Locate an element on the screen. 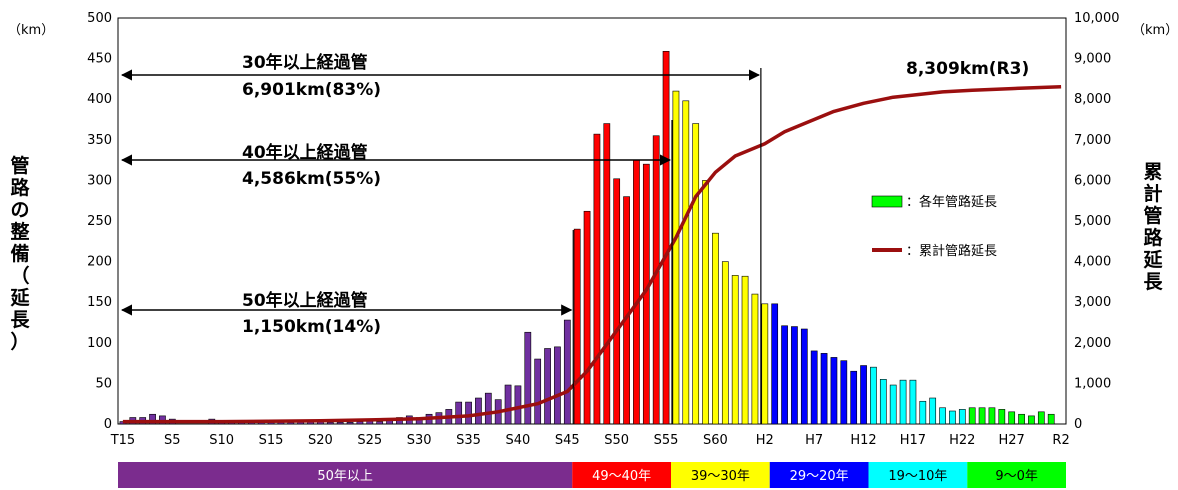 The width and height of the screenshot is (1178, 490). left-tick-label: 200 is located at coordinates (99, 262).